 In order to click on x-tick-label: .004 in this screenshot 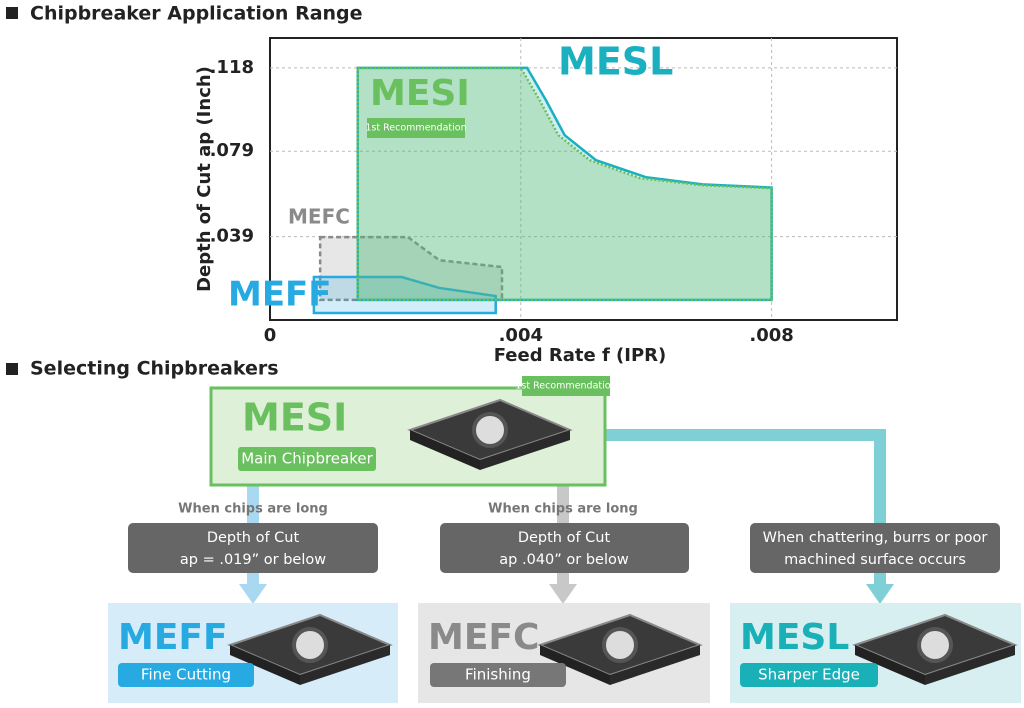, I will do `click(521, 335)`.